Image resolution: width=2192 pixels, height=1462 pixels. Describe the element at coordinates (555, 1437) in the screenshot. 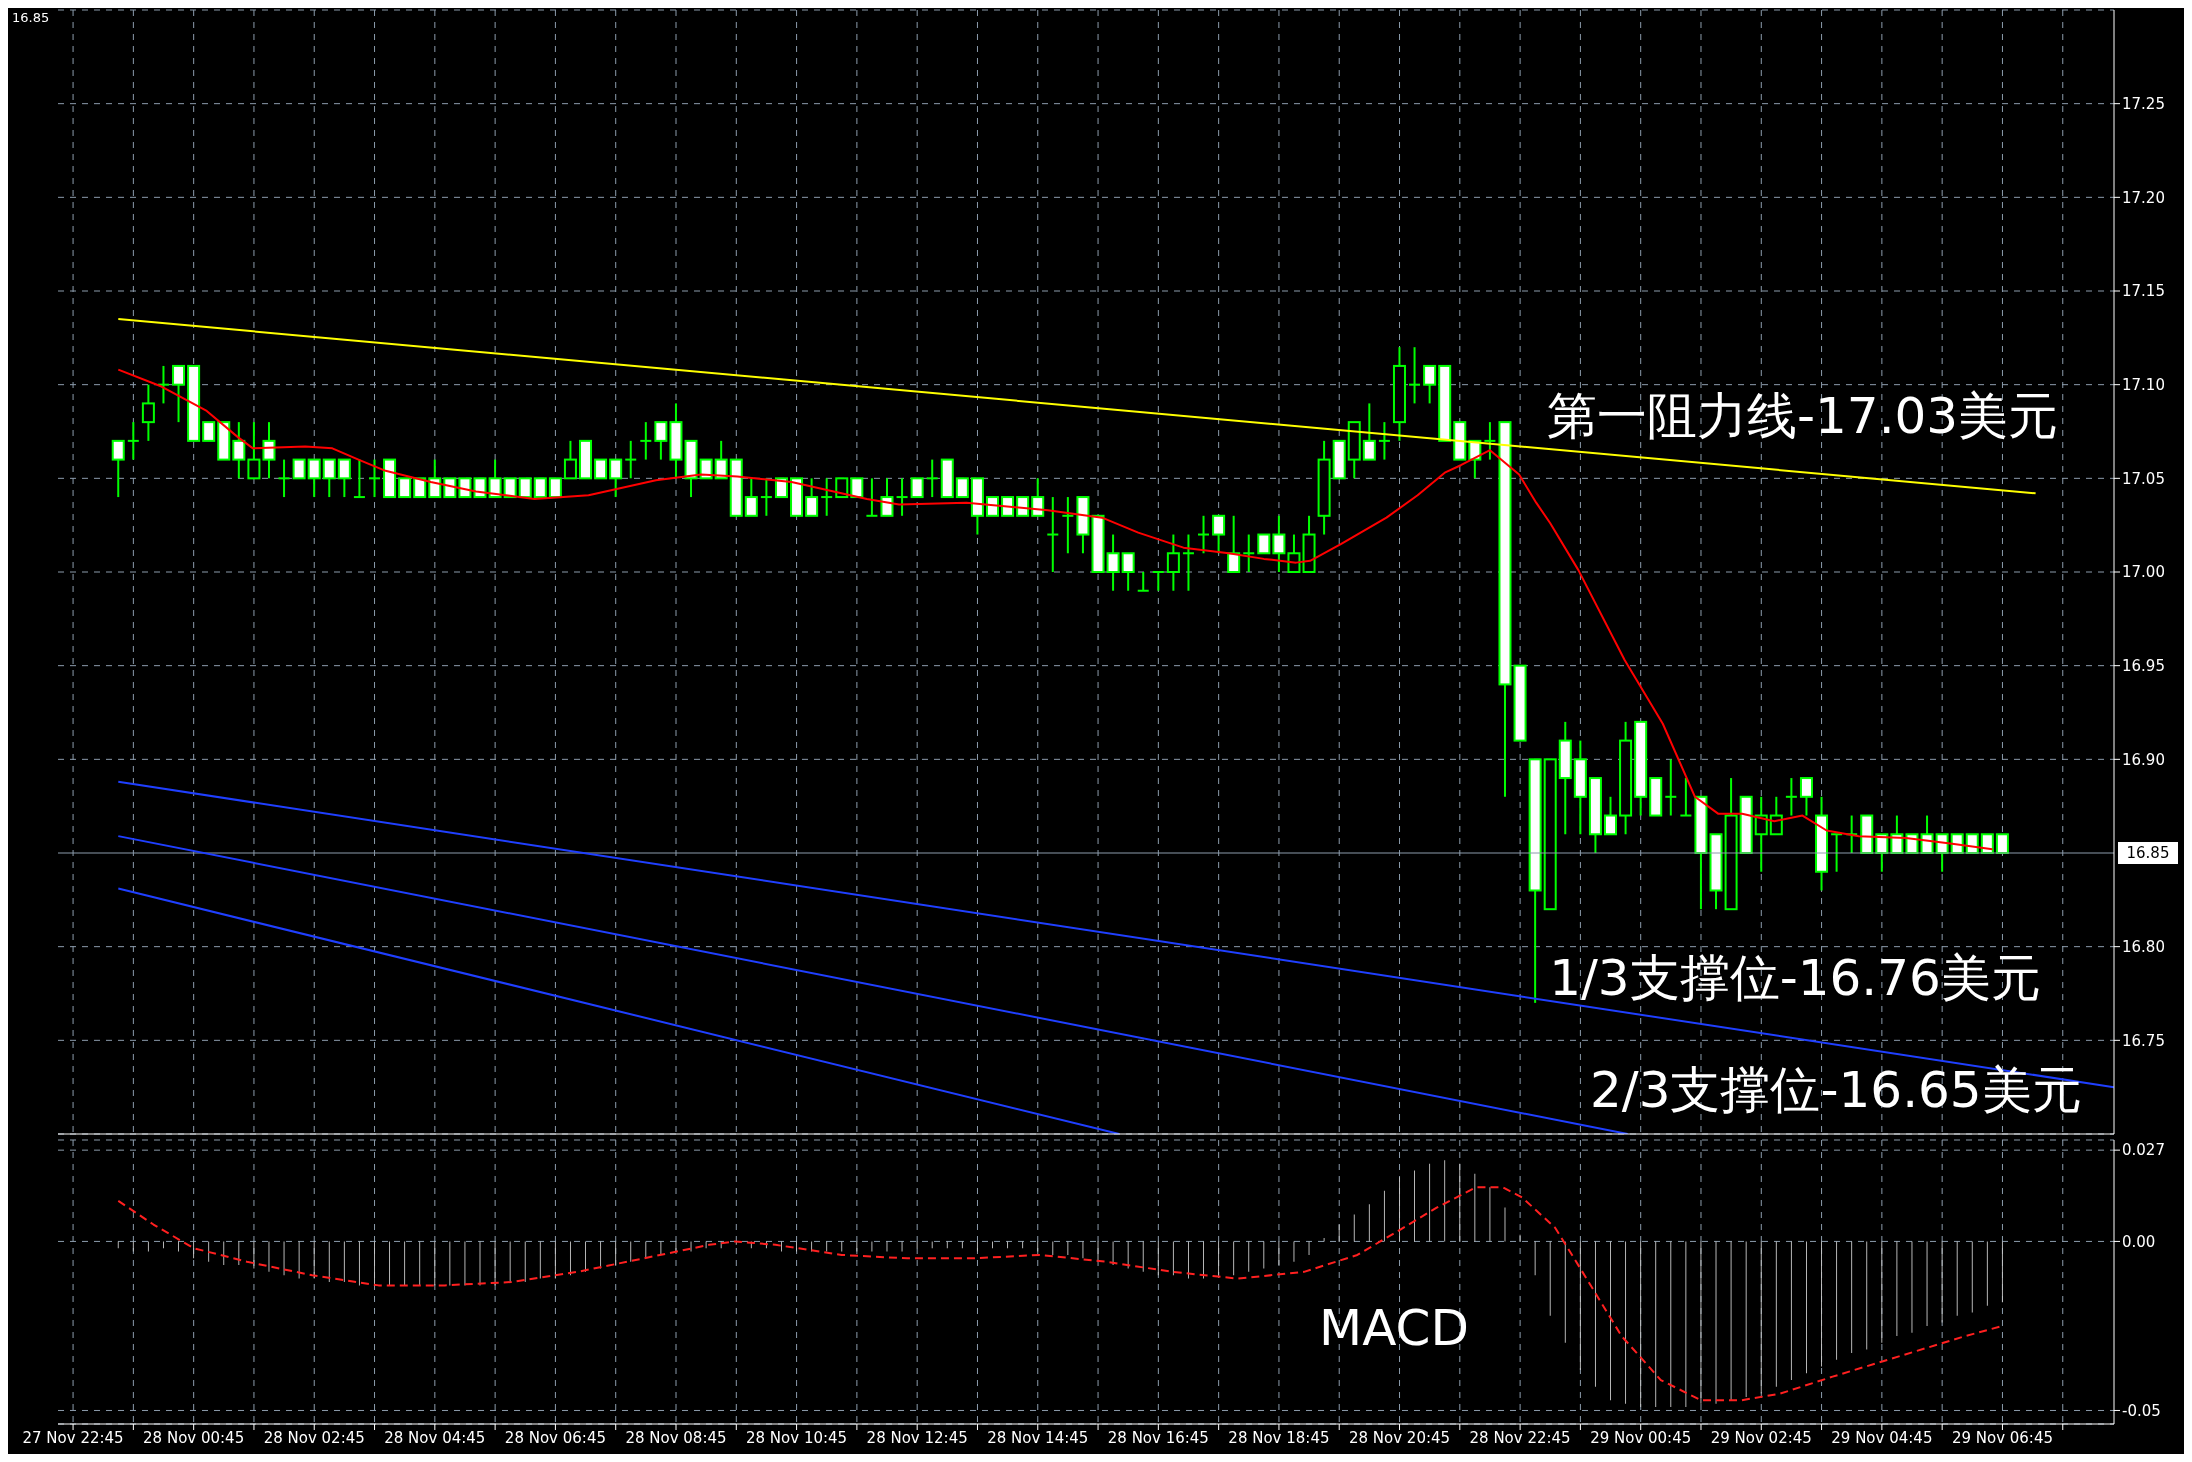

I see `x-tick-label: 28 Nov 06:45` at that location.